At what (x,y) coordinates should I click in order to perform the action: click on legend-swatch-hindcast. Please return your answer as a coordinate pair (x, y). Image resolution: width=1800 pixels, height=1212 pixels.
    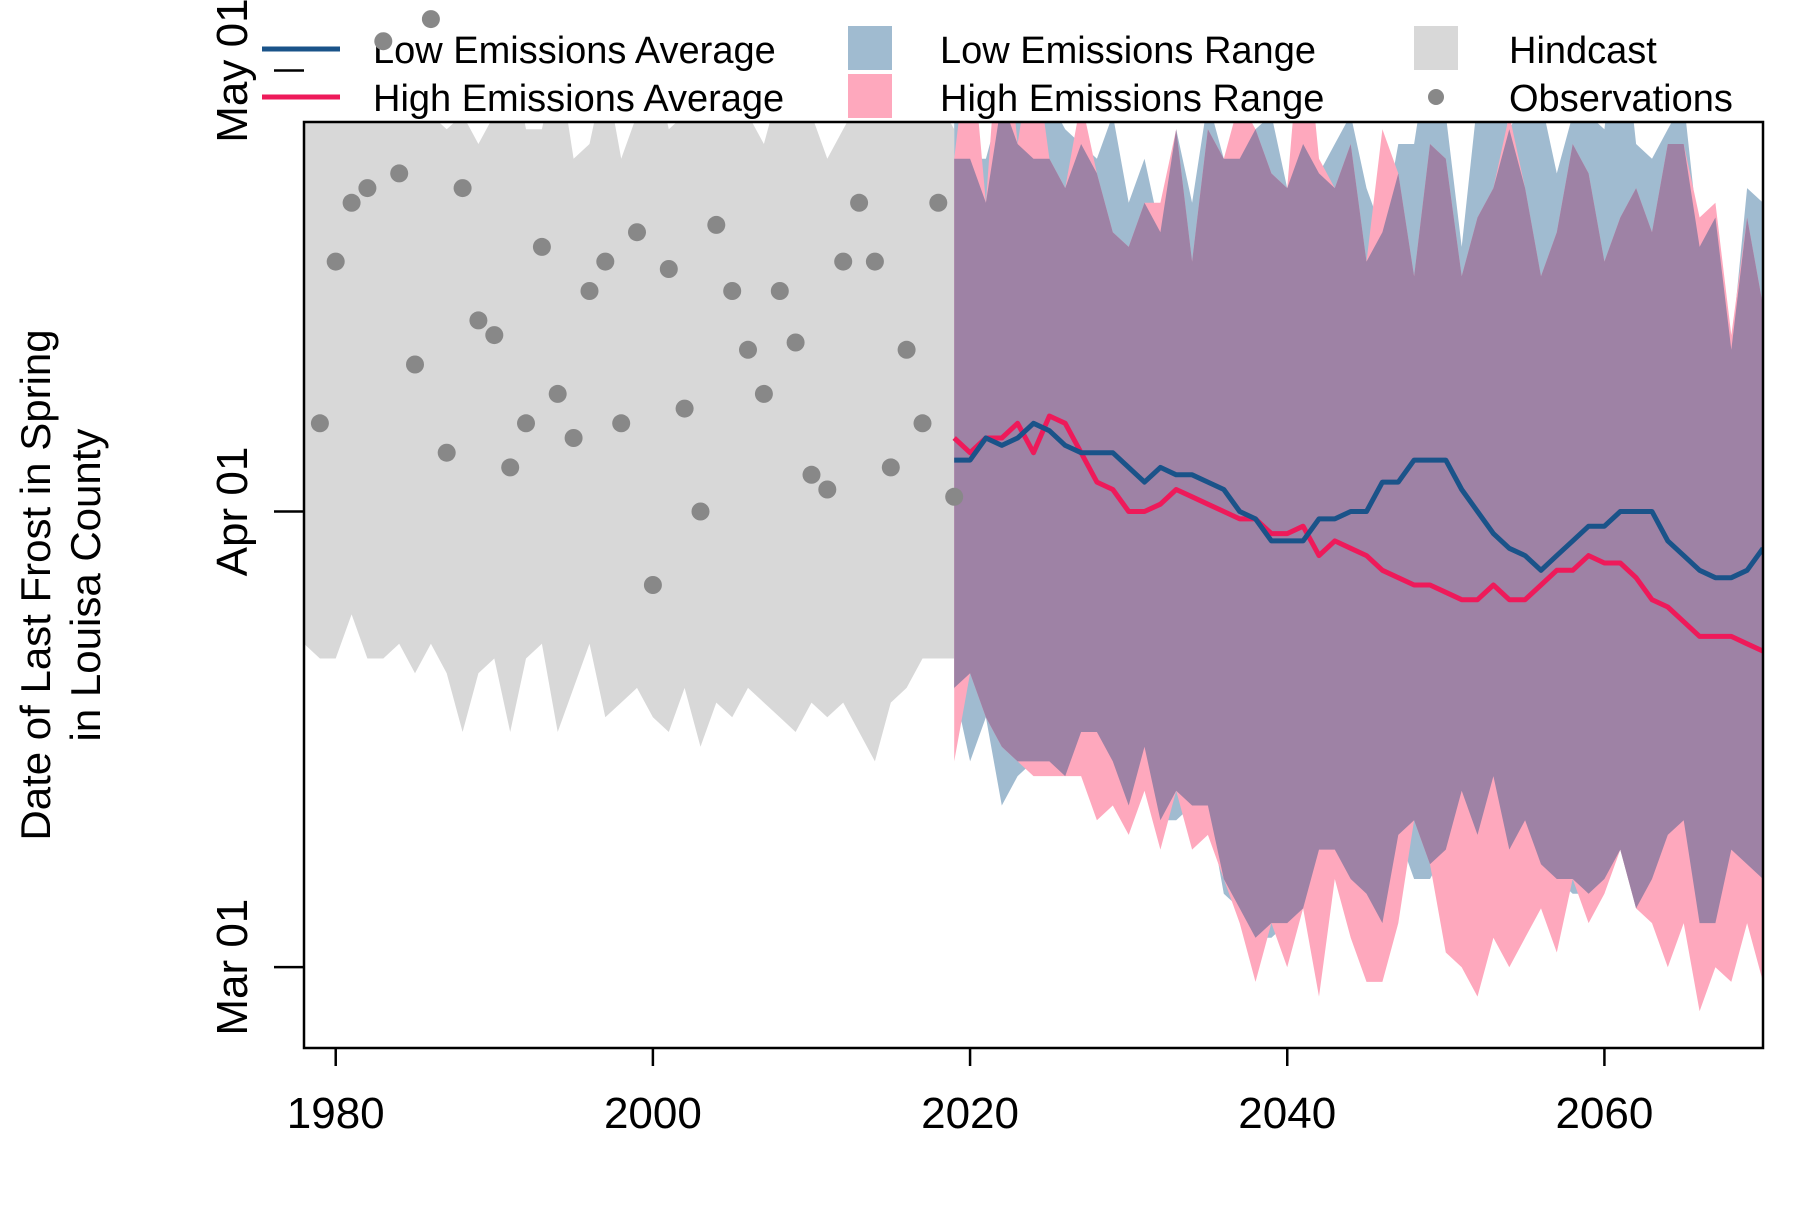
    Looking at the image, I should click on (1436, 48).